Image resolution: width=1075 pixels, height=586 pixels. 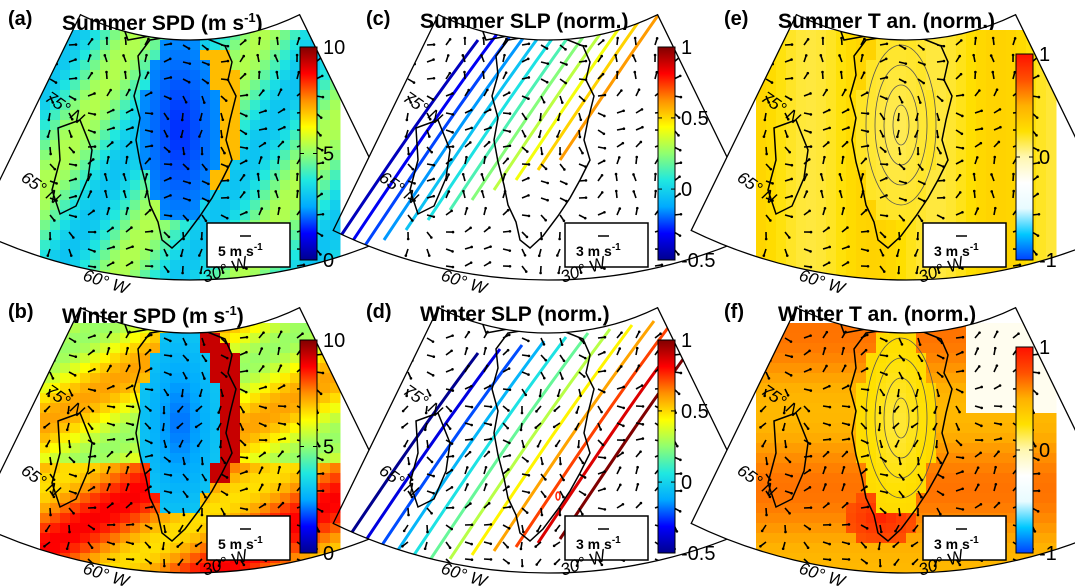 I want to click on baffin-coastline, so click(x=430, y=460).